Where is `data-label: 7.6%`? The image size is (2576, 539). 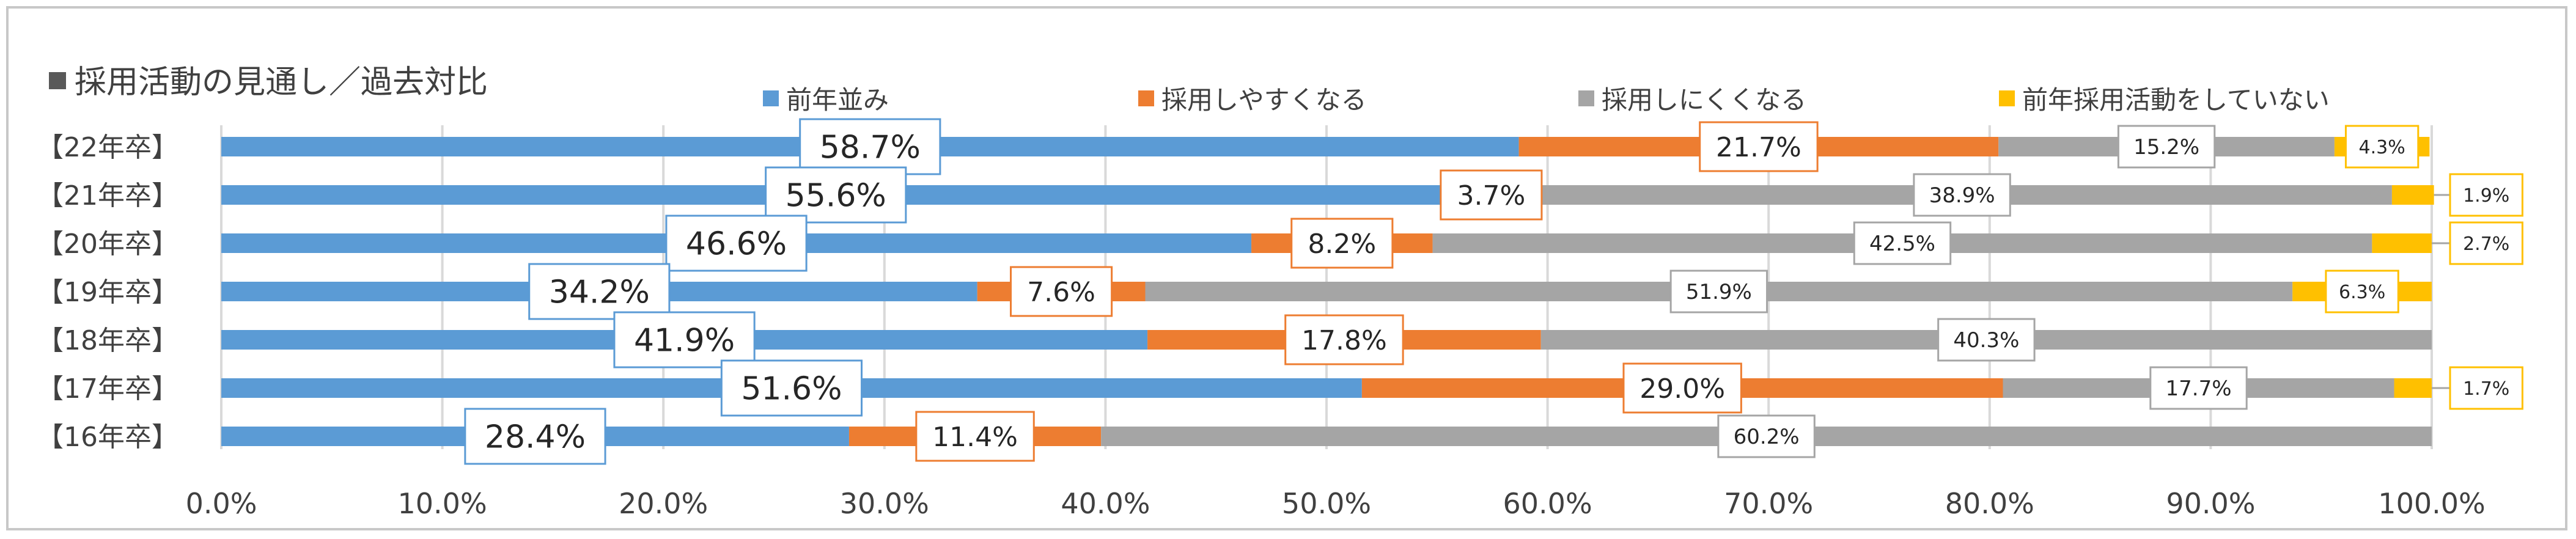
data-label: 7.6% is located at coordinates (1061, 293).